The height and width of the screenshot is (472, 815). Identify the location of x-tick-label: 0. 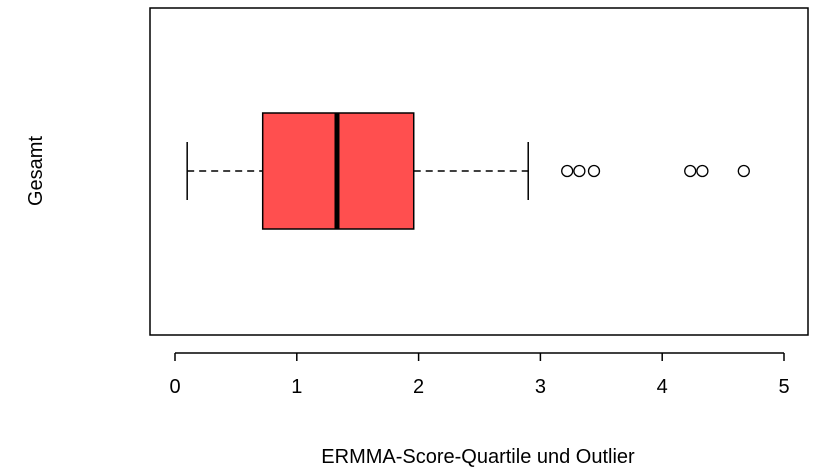
(174, 387).